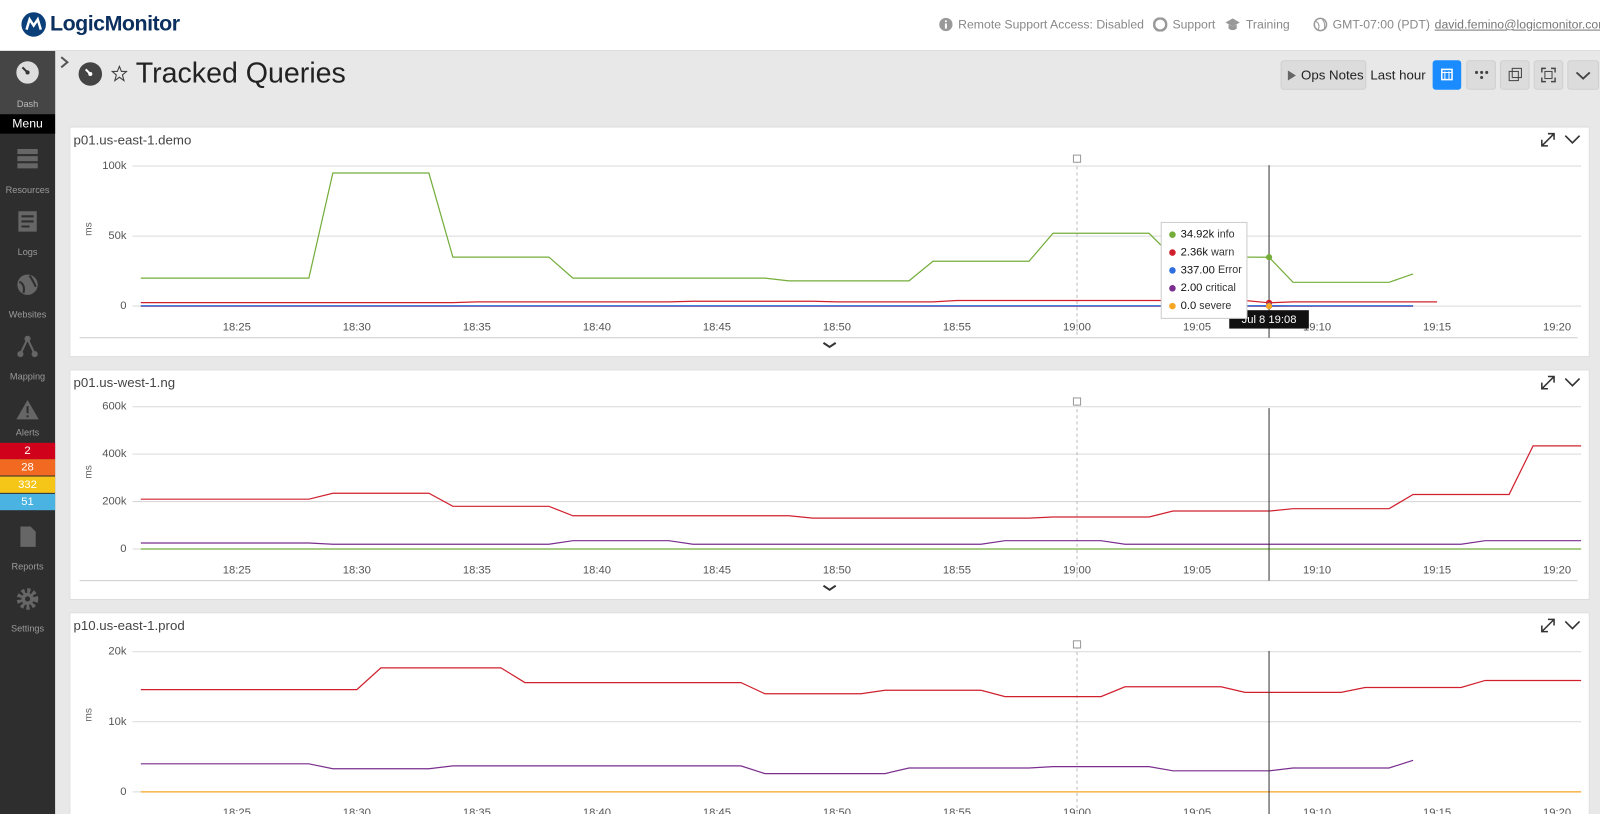 The height and width of the screenshot is (814, 1600). I want to click on clone-button, so click(1514, 75).